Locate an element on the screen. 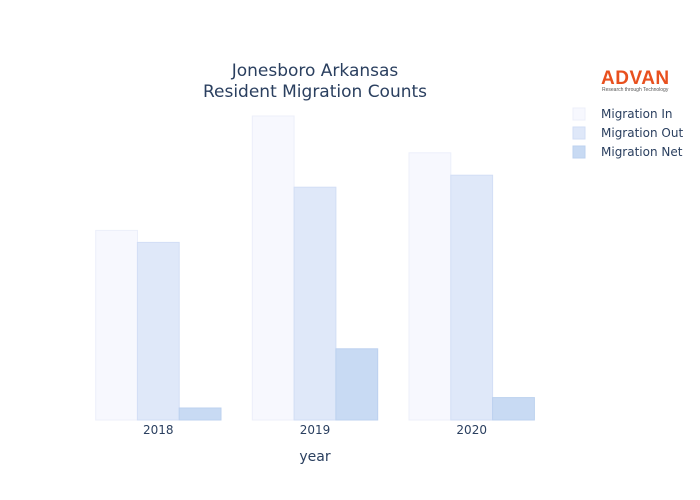 The height and width of the screenshot is (500, 700). legend-label: Migration In is located at coordinates (637, 114).